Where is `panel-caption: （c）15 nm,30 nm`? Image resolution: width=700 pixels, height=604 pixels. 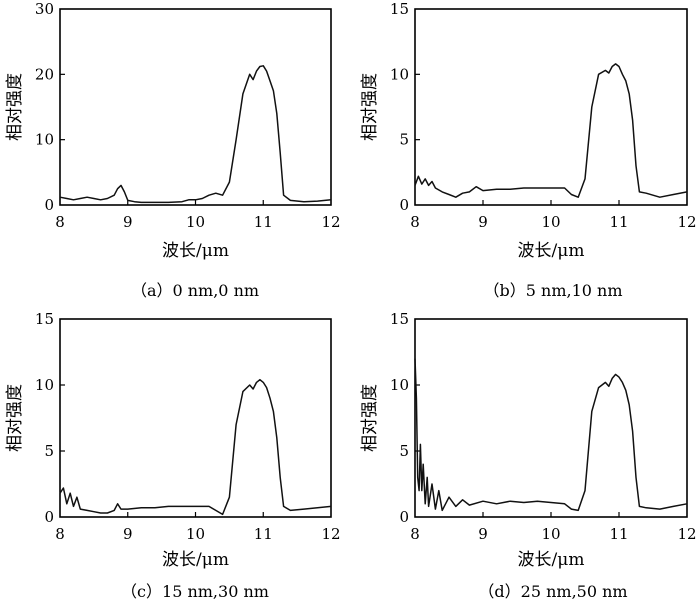
panel-caption: （c）15 nm,30 nm is located at coordinates (195, 591).